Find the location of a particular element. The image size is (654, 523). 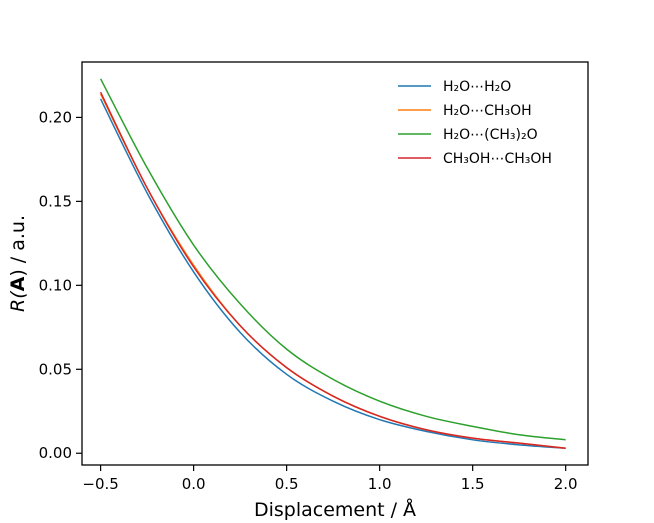

y-tick-label: 0.10 is located at coordinates (55, 285).